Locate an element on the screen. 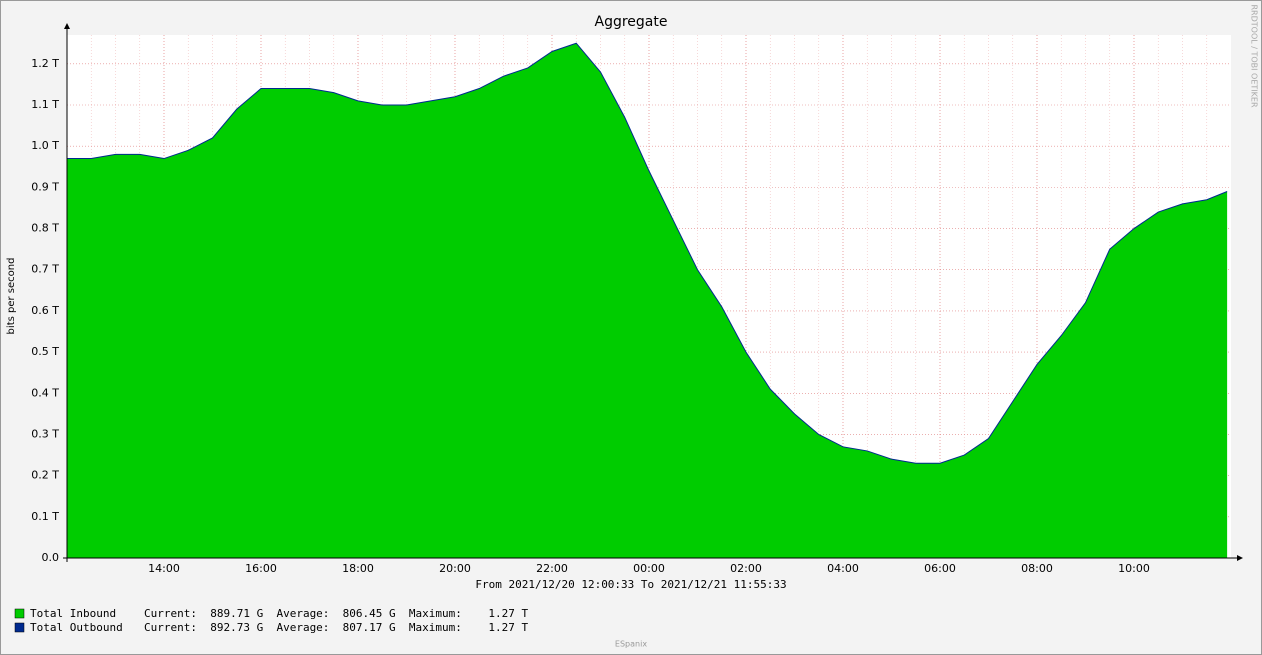  legend-name: Total Outbound is located at coordinates (76, 627).